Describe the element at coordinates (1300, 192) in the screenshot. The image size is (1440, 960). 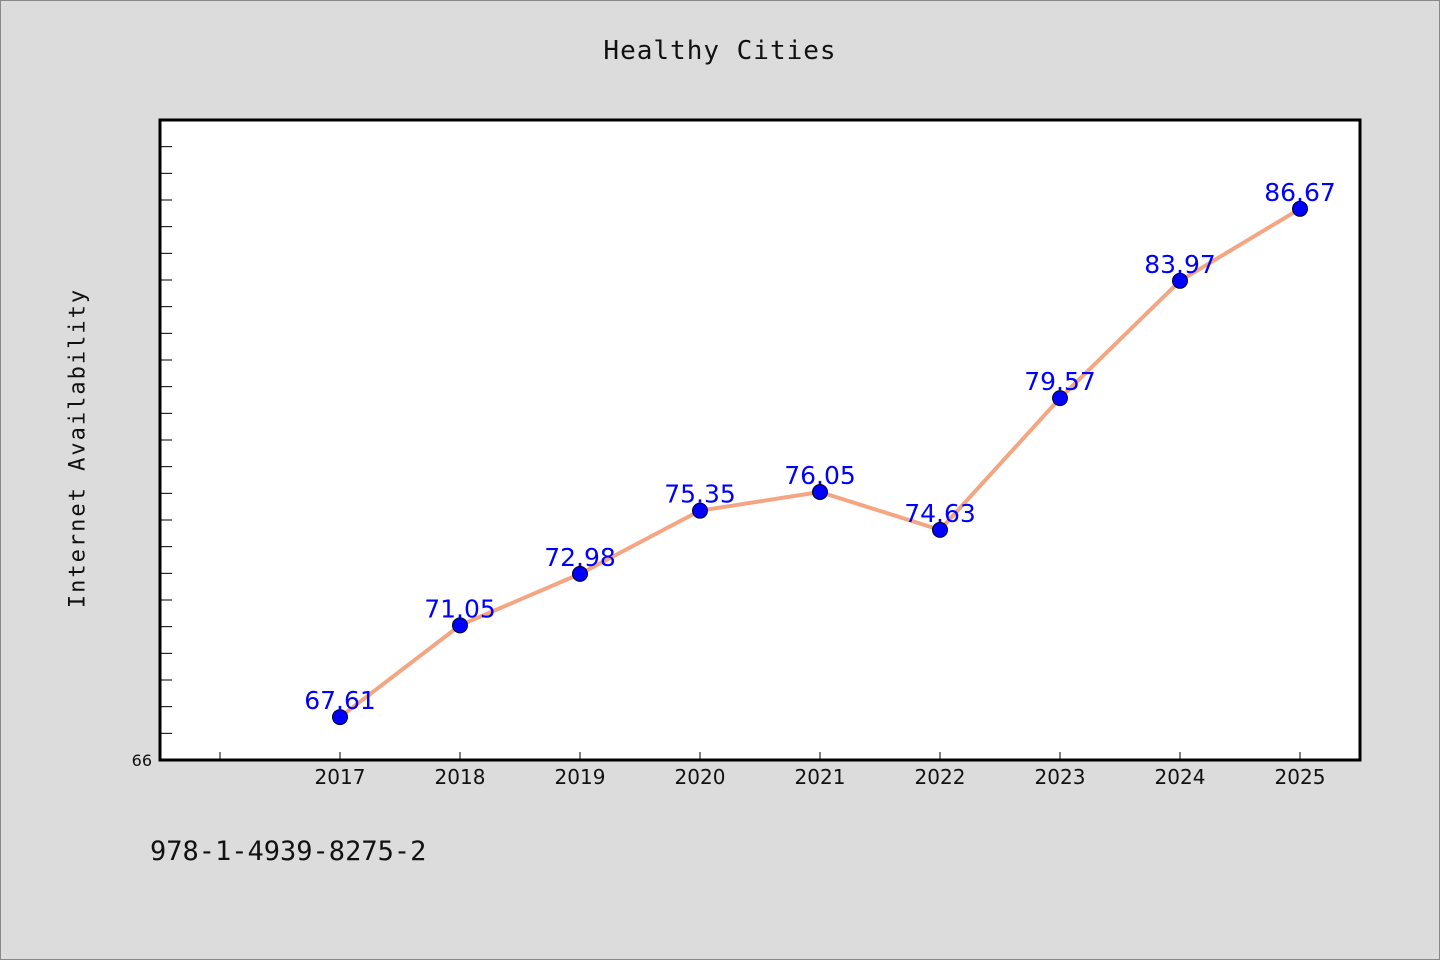
I see `data-label: 86.67` at that location.